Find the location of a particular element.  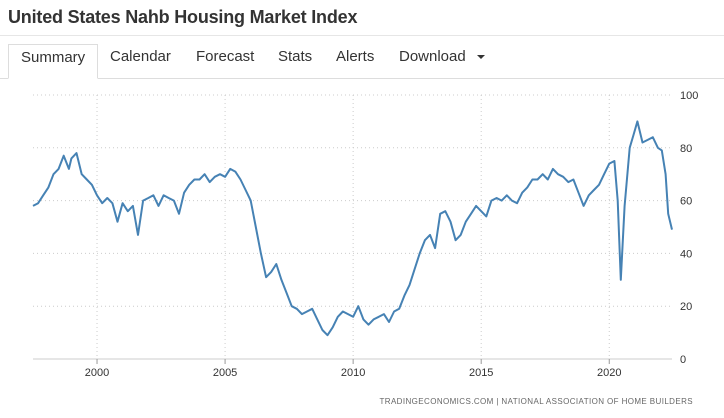

tab-calendar: Calendar is located at coordinates (140, 61).